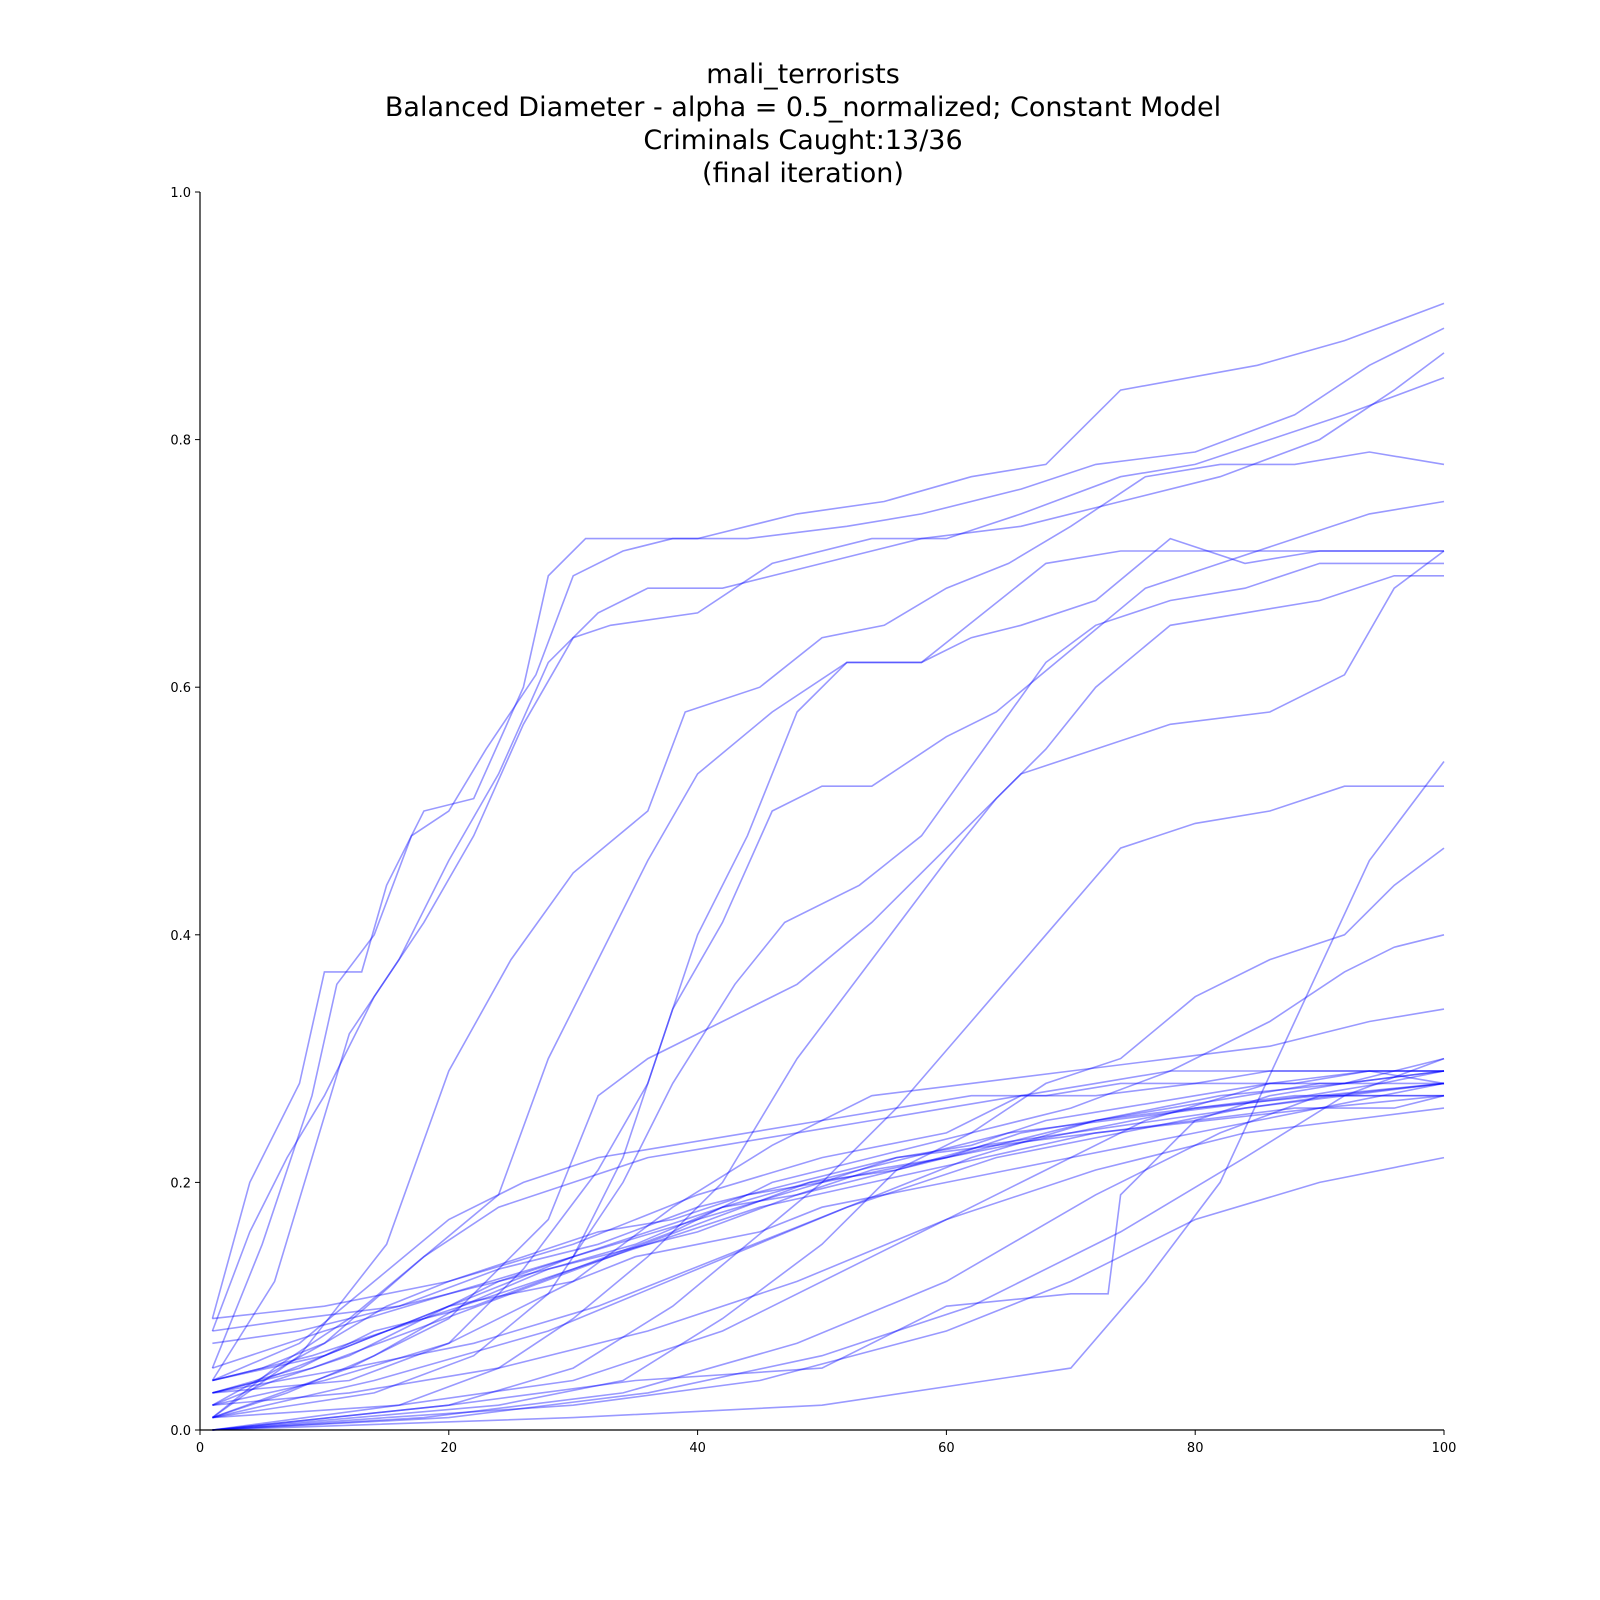 The image size is (1600, 1600). Describe the element at coordinates (1195, 1448) in the screenshot. I see `x-tick-label: 80` at that location.